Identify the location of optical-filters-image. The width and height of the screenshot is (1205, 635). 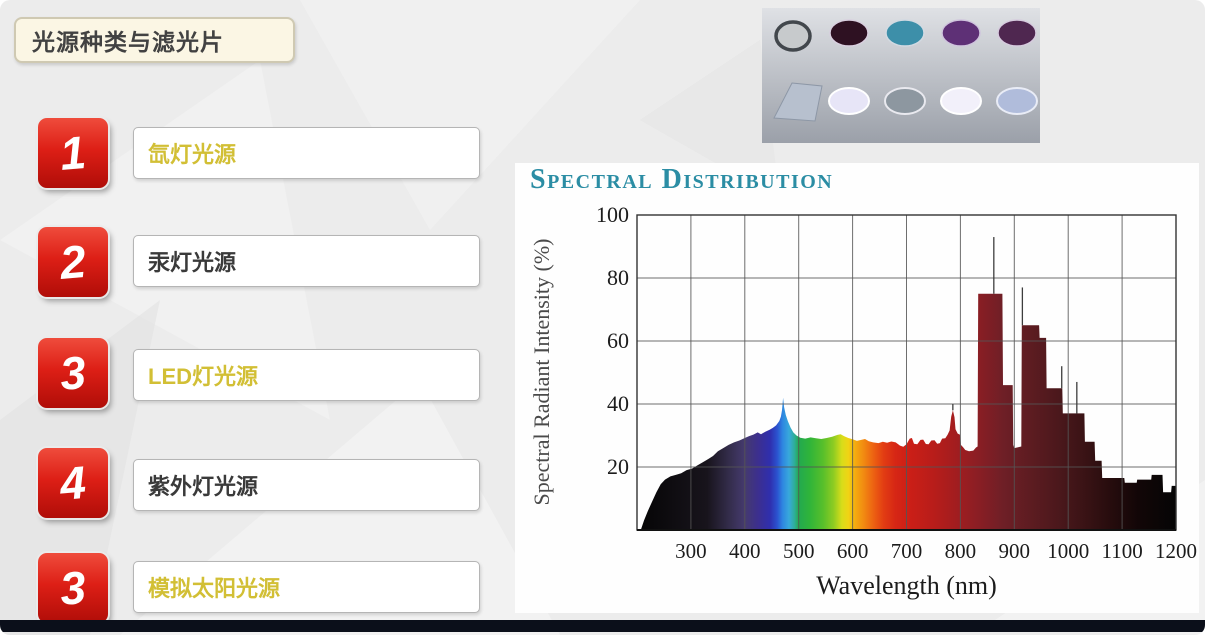
(901, 75).